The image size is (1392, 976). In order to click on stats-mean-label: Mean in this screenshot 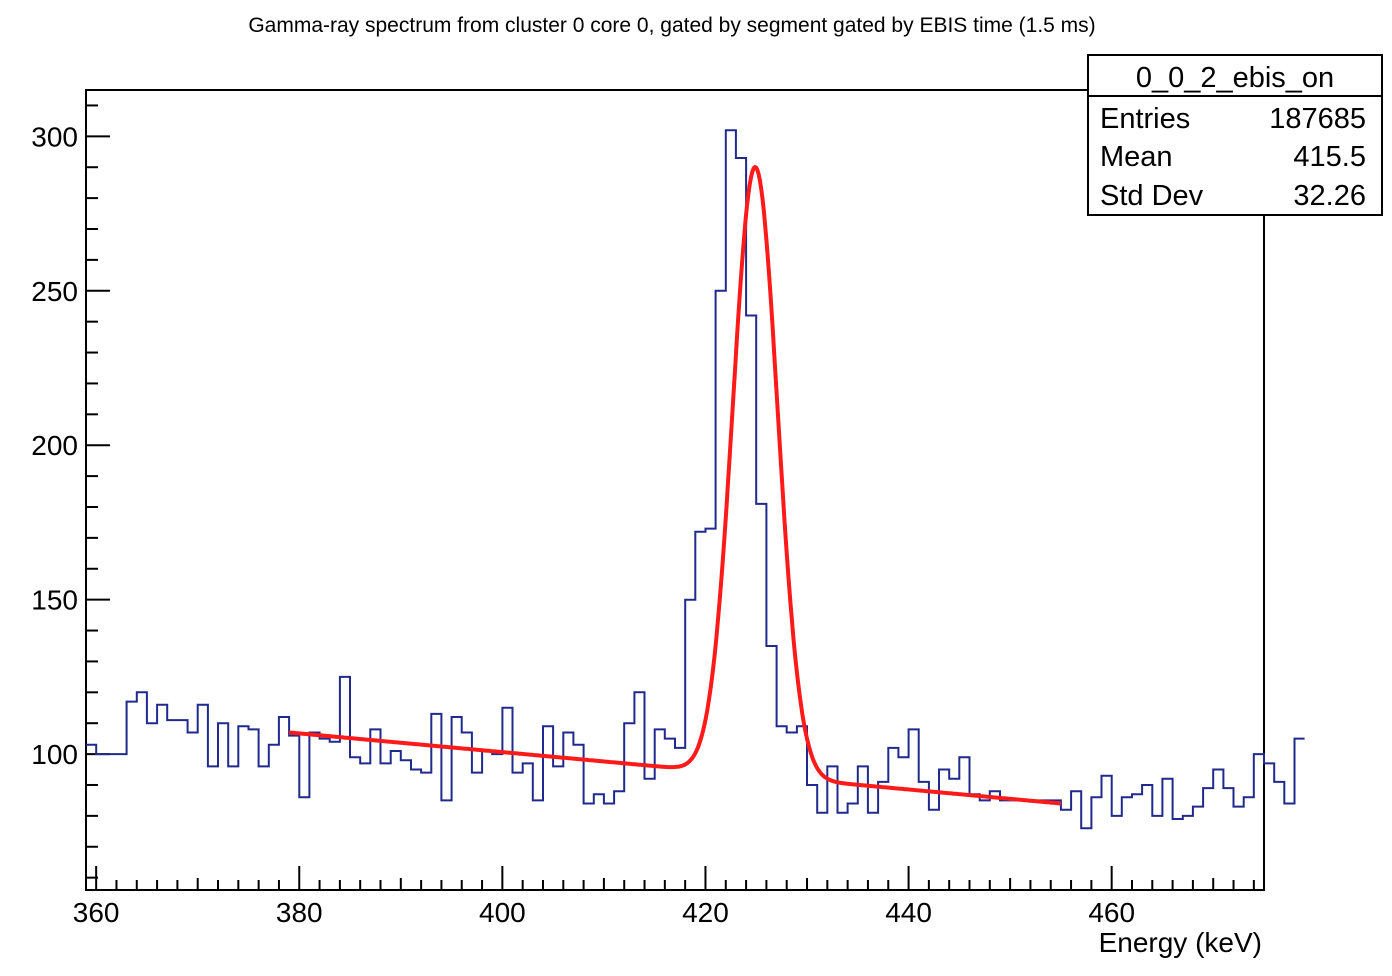, I will do `click(1136, 157)`.